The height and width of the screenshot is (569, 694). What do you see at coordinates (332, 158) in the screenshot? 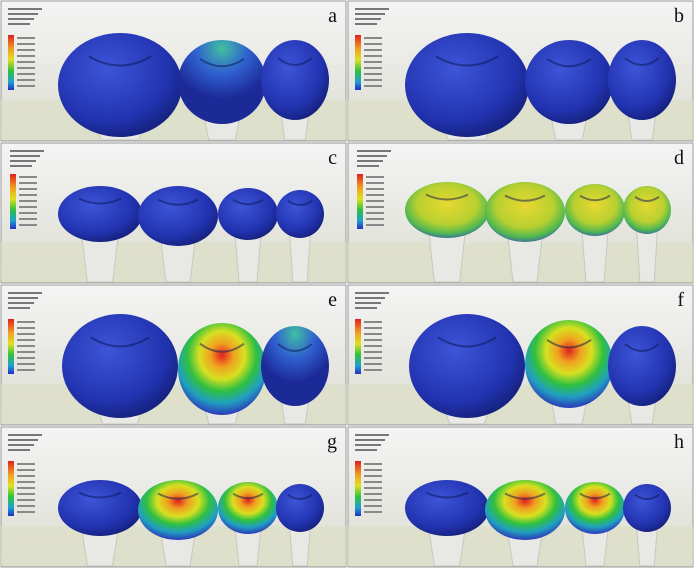
I see `panel-label: c` at bounding box center [332, 158].